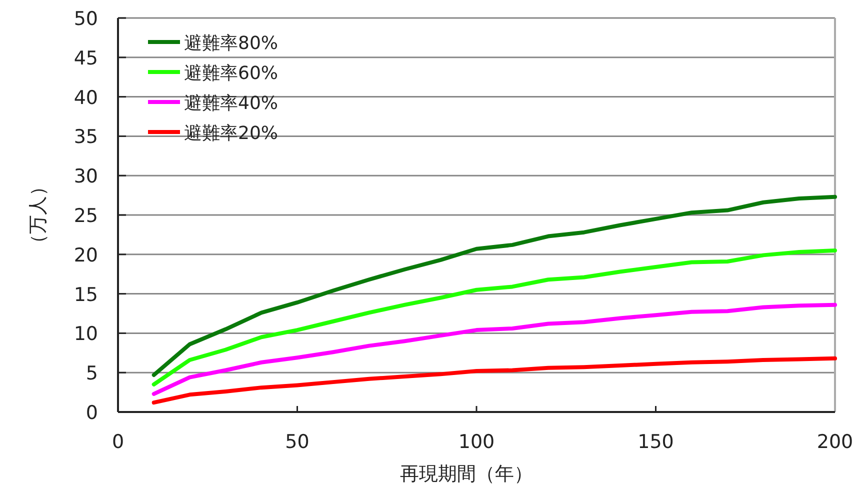 This screenshot has width=868, height=487. I want to click on y-tick-label: 40, so click(86, 97).